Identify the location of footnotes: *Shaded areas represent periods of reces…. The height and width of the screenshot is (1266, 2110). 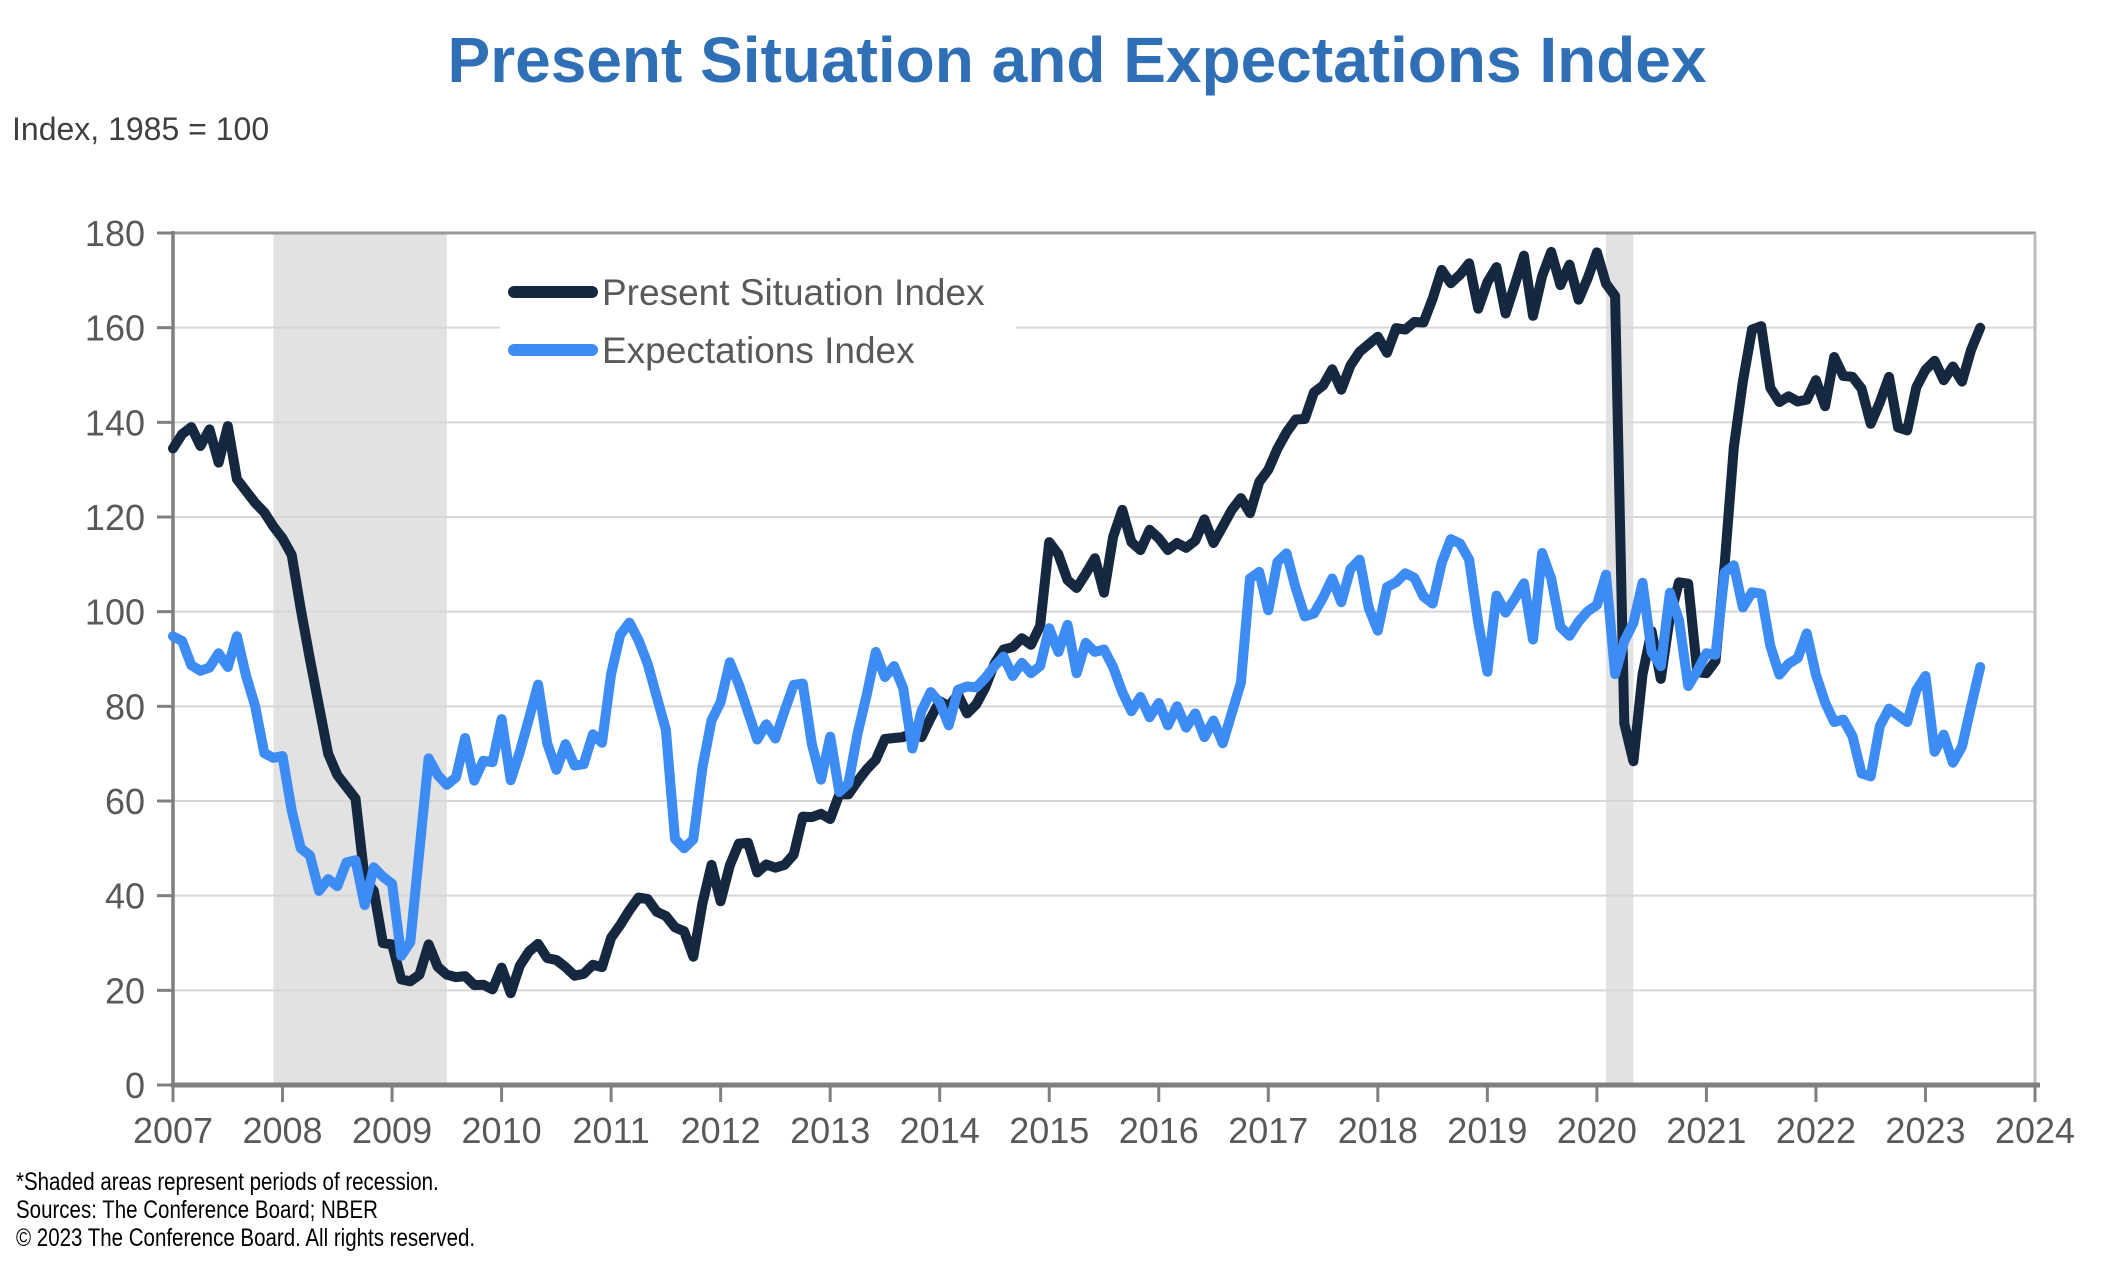
(245, 1209).